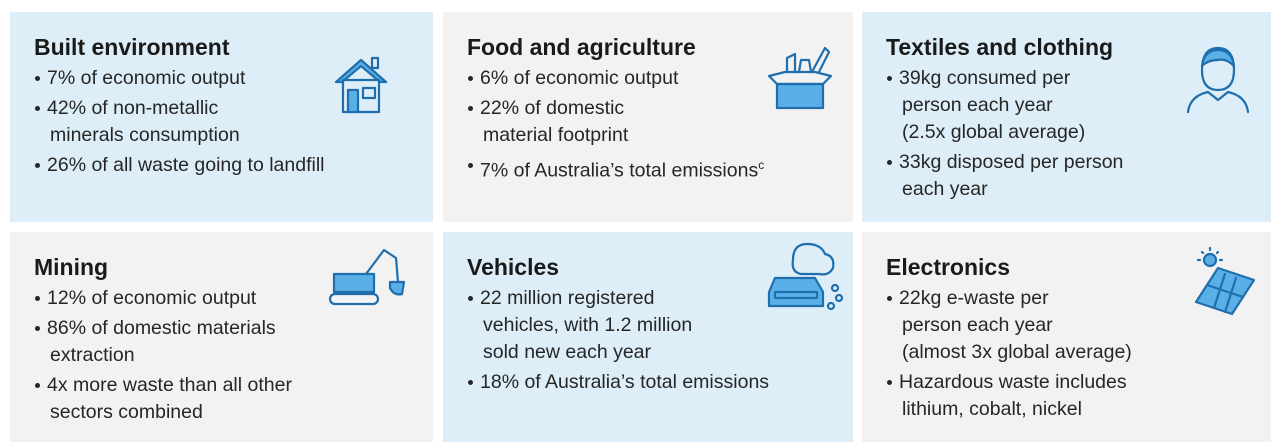 This screenshot has width=1281, height=442. I want to click on bullet-item: 7% of Australia’s total emissionsc, so click(660, 168).